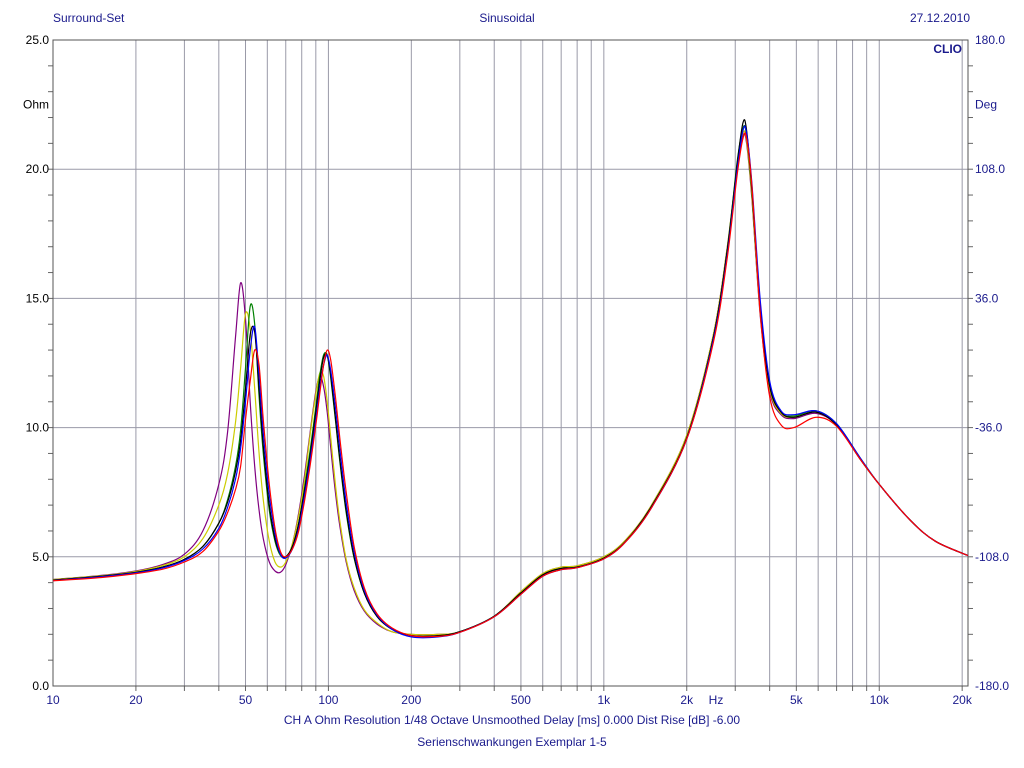  Describe the element at coordinates (328, 700) in the screenshot. I see `x-tick-label: 100` at that location.